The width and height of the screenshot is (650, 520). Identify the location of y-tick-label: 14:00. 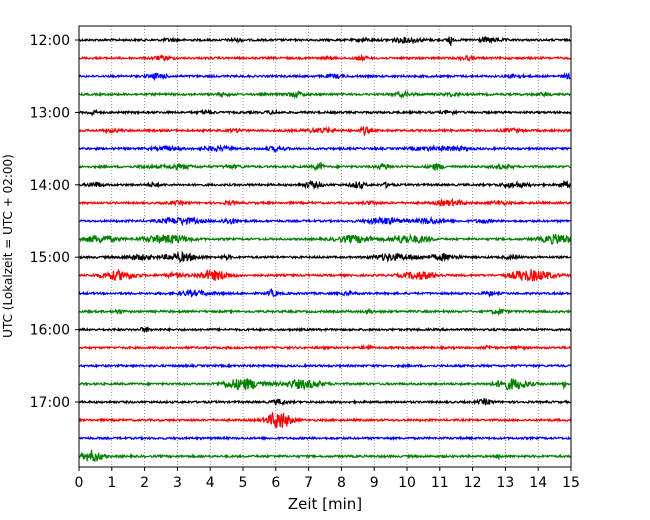
(50, 186).